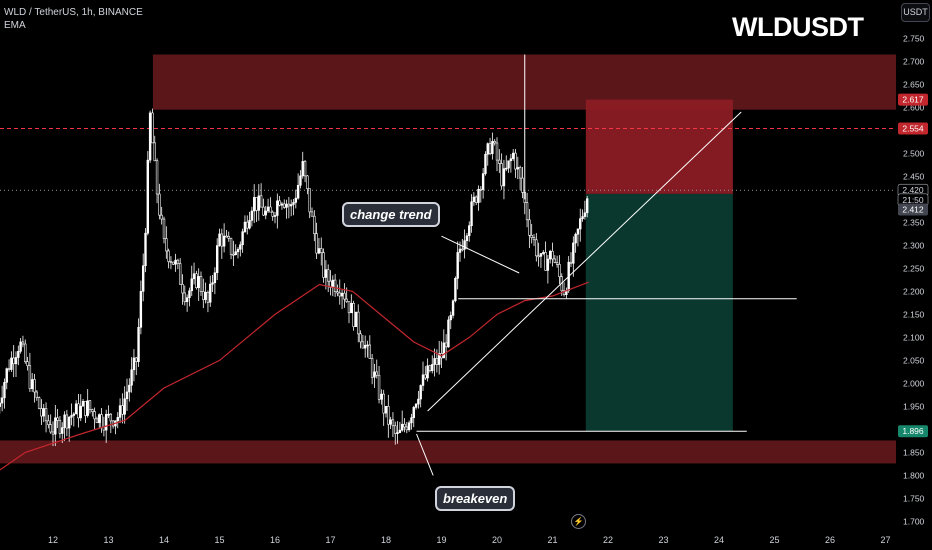 Image resolution: width=932 pixels, height=550 pixels. I want to click on countdown-tag: 21:50, so click(913, 200).